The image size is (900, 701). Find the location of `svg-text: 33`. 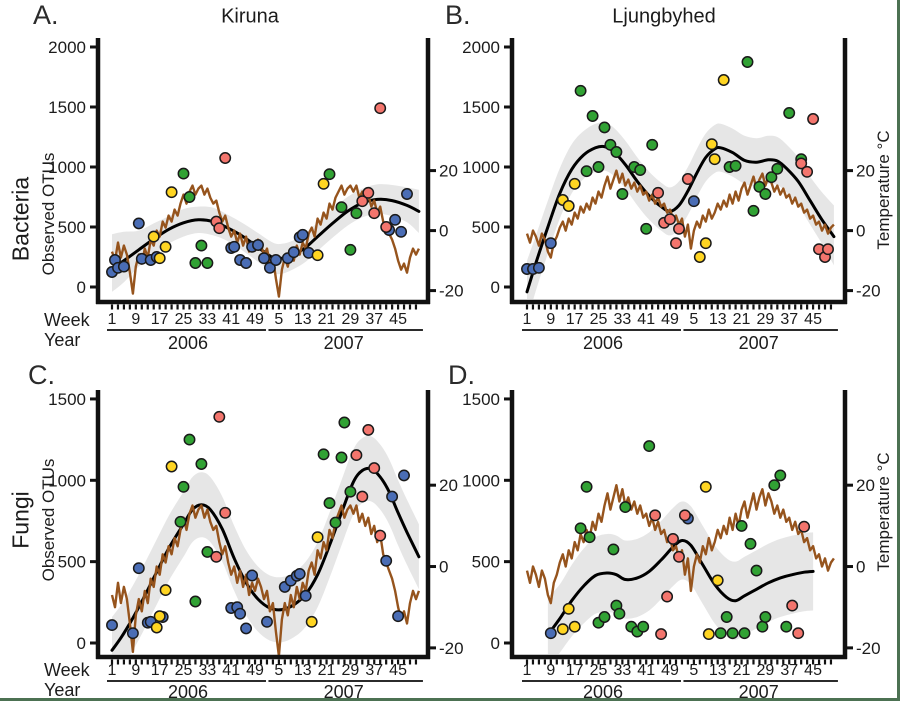

svg-text: 33 is located at coordinates (207, 670).